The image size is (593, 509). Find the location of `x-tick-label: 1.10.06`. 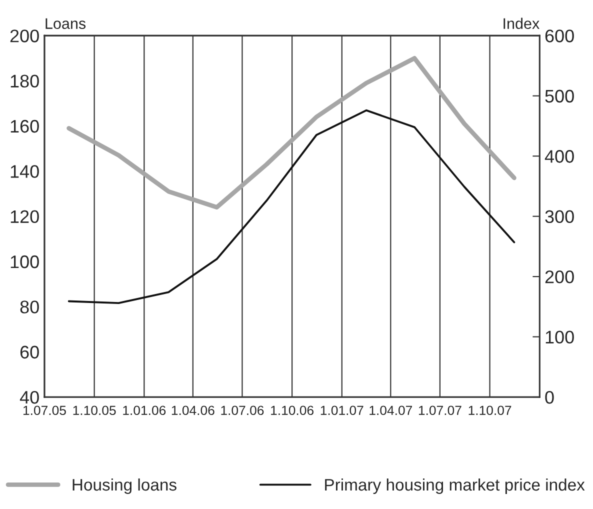

x-tick-label: 1.10.06 is located at coordinates (292, 411).